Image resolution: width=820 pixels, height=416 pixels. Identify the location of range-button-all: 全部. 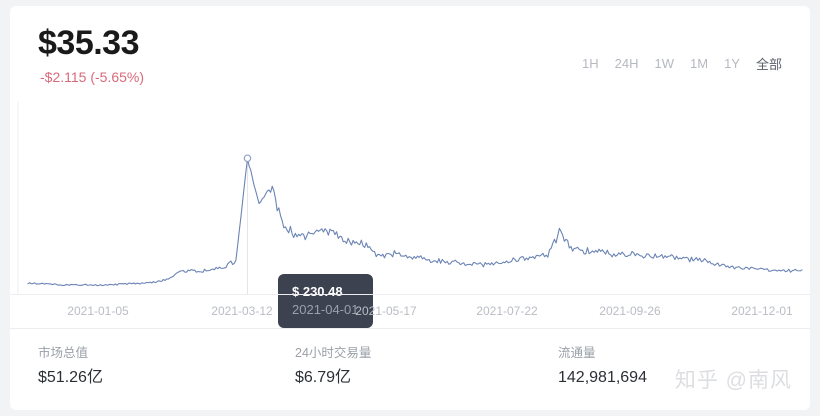
(768, 64).